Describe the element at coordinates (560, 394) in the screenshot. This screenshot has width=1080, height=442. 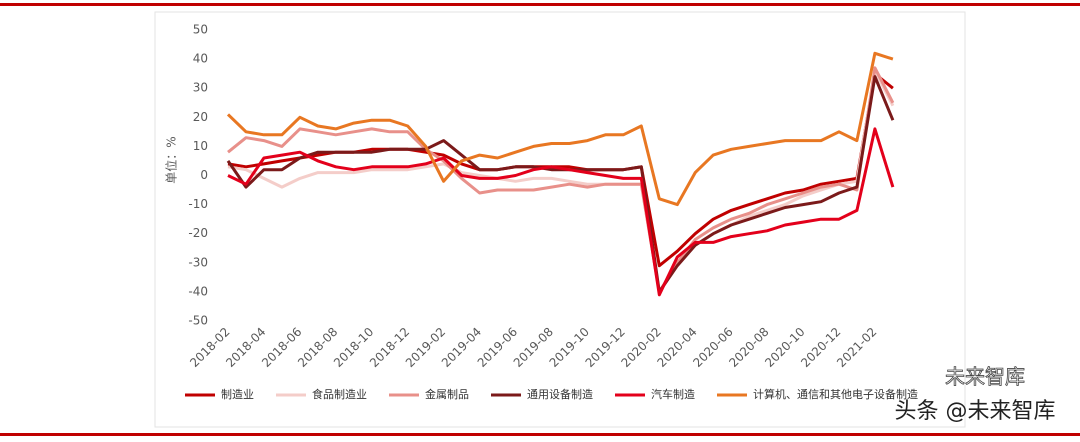
I see `legend-label: 通用设备制造` at that location.